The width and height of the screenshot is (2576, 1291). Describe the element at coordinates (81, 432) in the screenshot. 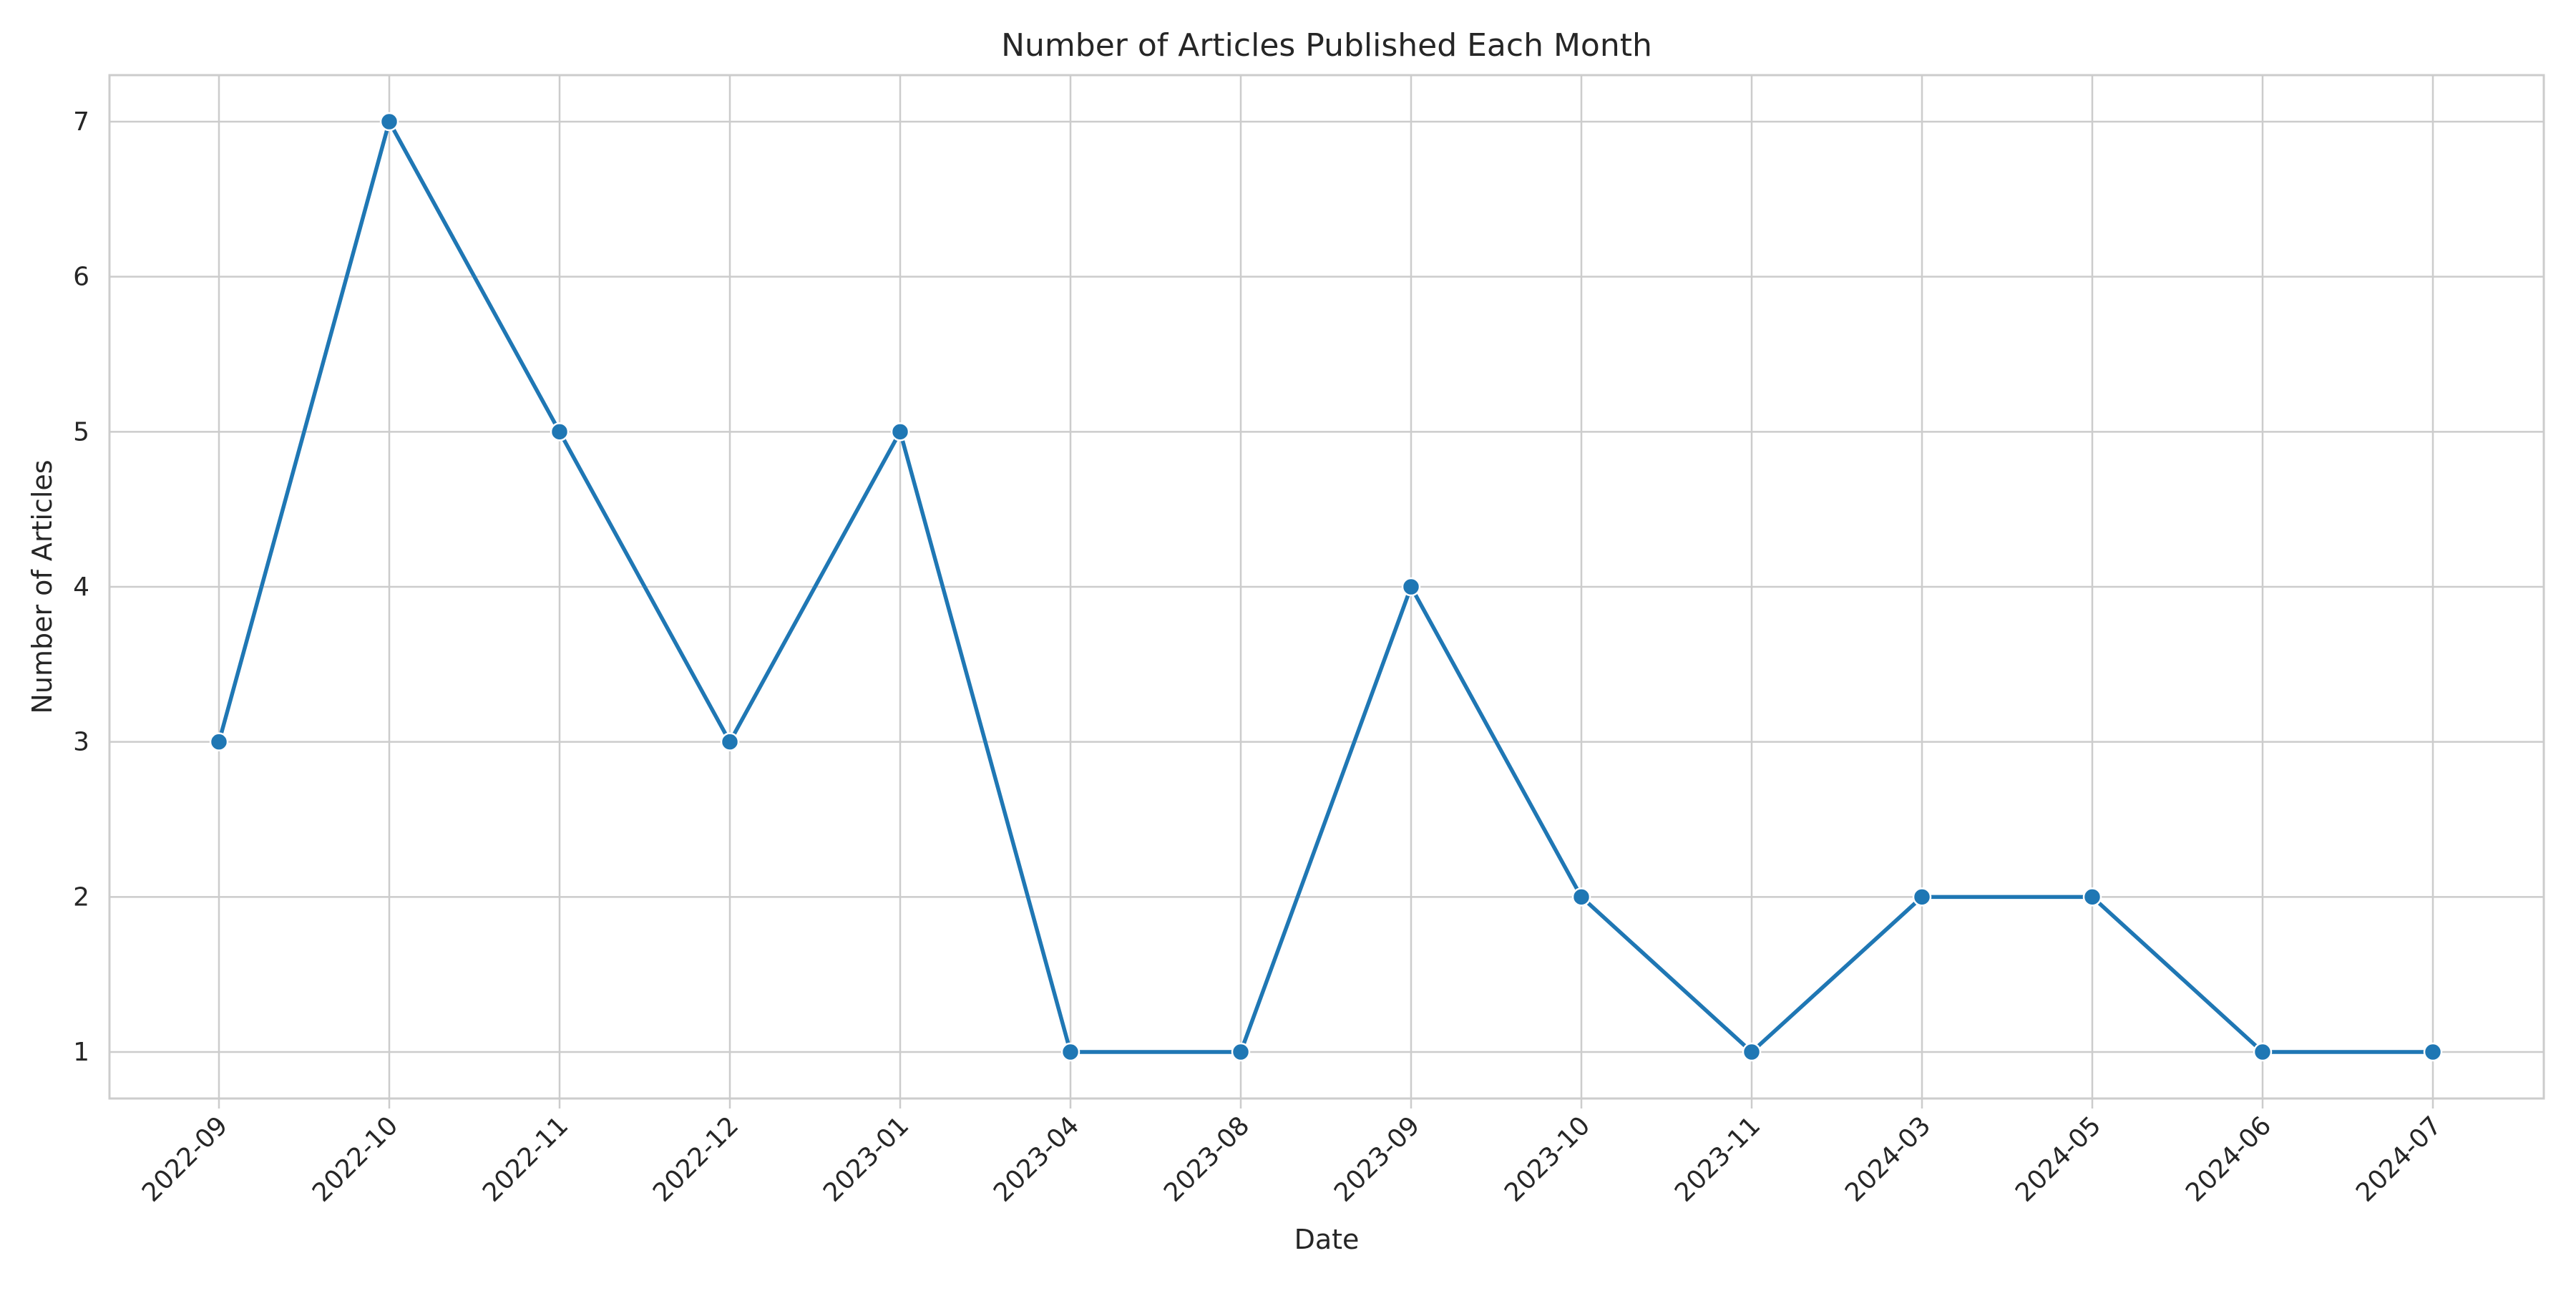

I see `y-tick-label: 5` at that location.